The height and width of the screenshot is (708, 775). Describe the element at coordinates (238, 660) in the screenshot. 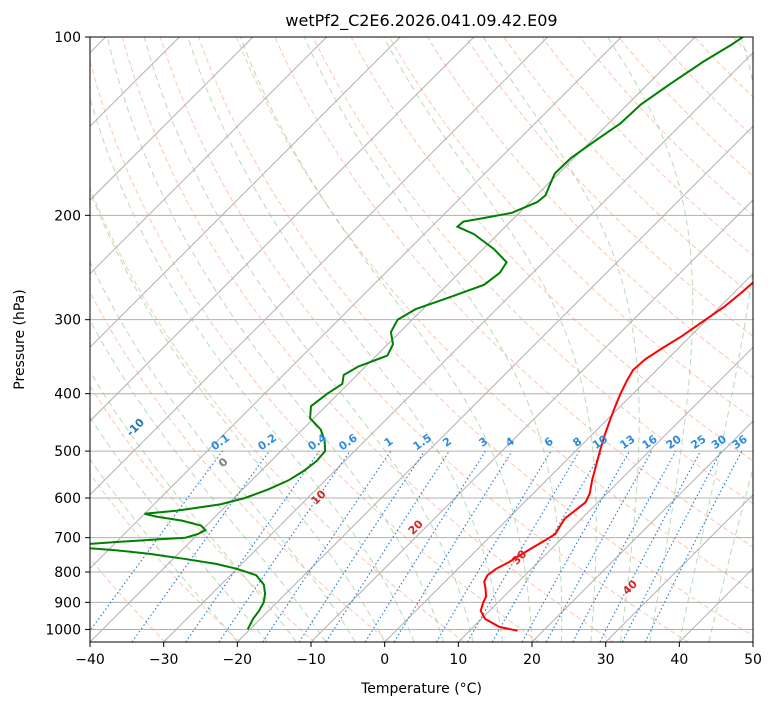

I see `x-tick-label: −20` at that location.